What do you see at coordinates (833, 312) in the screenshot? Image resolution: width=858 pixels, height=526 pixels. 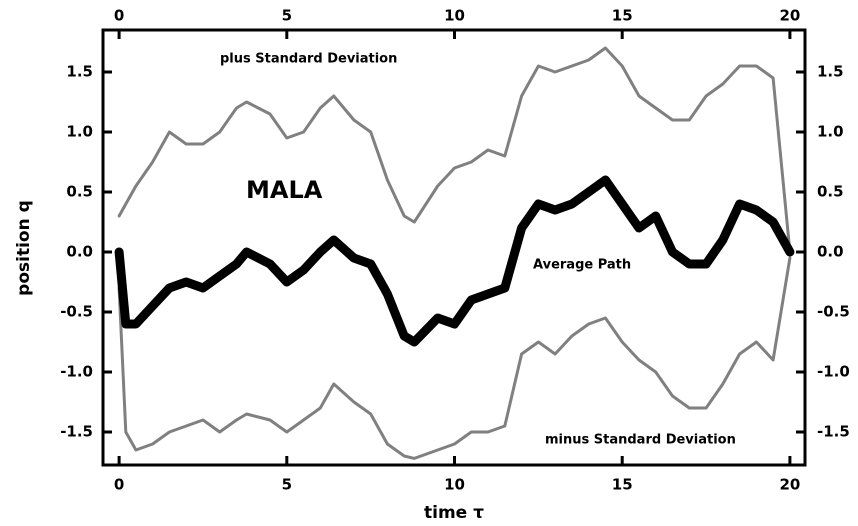 I see `y-tick-label-right: -0.5` at bounding box center [833, 312].